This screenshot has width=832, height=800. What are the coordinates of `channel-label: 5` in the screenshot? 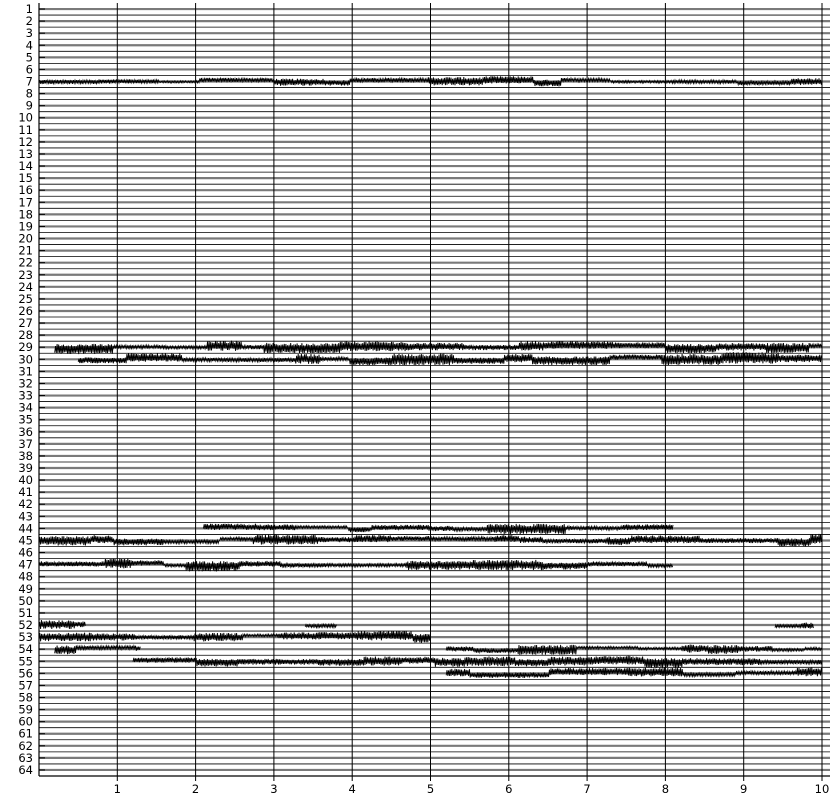 It's located at (29, 57).